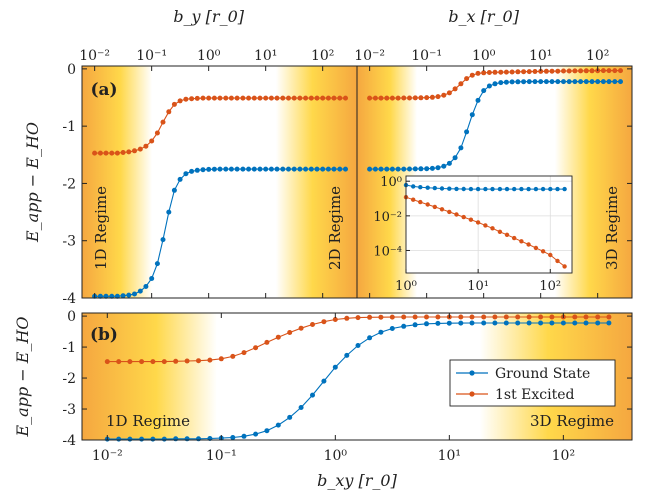 This screenshot has width=664, height=498. I want to click on a-ylabel: E_app − E_HO, so click(32, 182).